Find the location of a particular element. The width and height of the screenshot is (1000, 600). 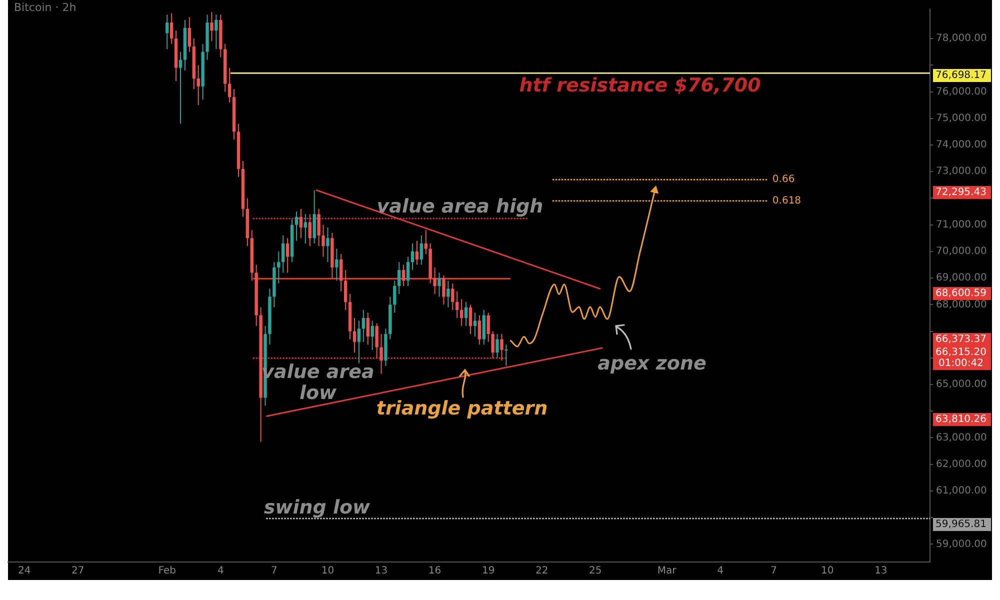

annotation: value area high is located at coordinates (460, 206).